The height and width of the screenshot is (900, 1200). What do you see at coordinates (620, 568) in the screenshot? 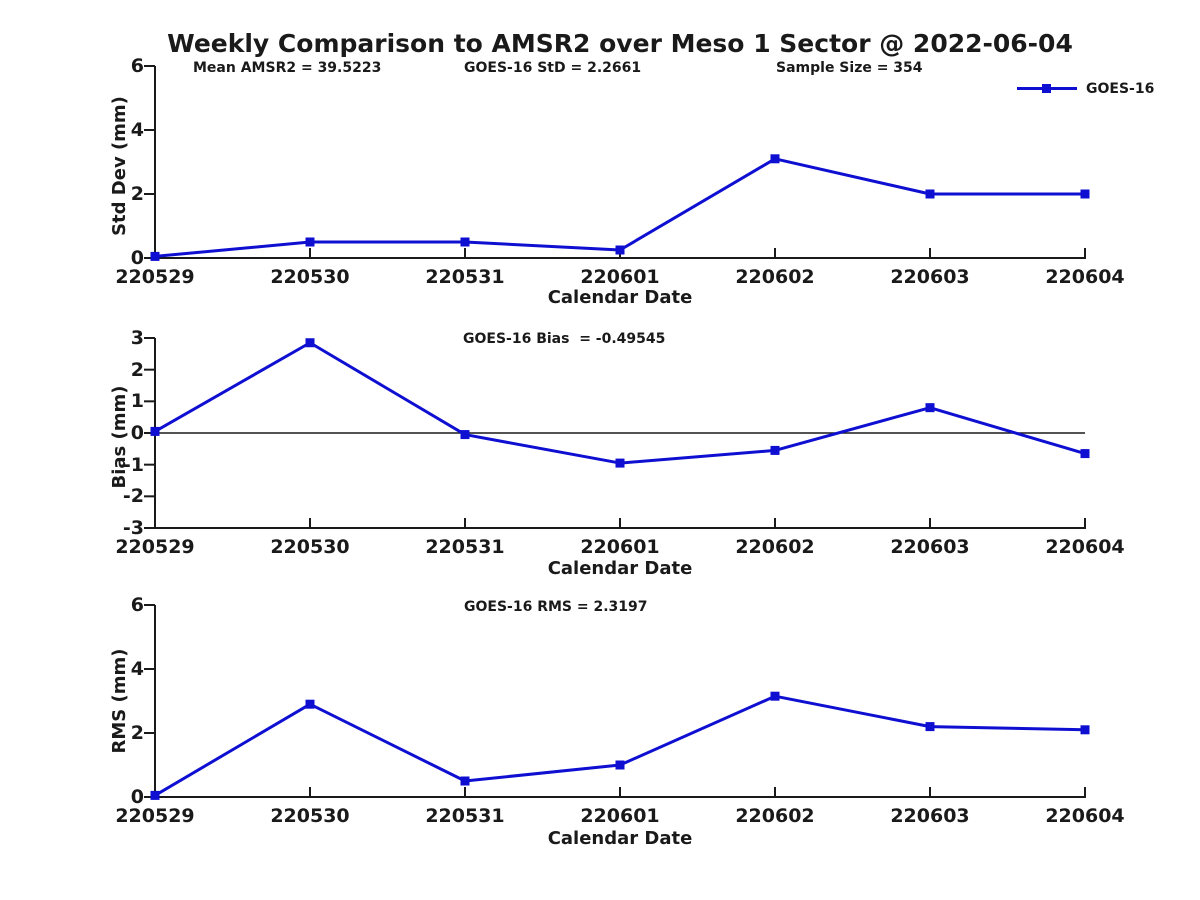
I see `x-axis-title-subplot2: Calendar Date` at bounding box center [620, 568].